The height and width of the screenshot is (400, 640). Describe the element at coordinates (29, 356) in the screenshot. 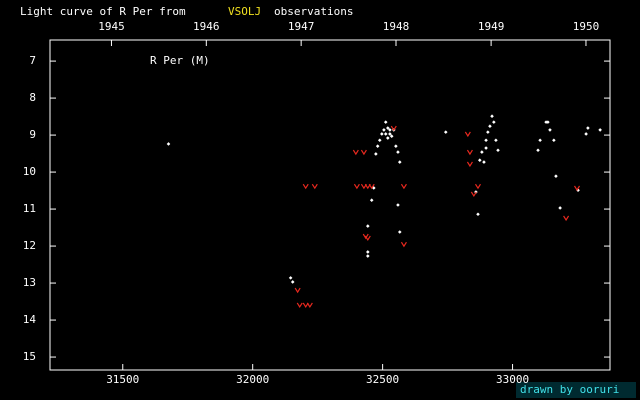

I see `y-tick-label: 15` at that location.